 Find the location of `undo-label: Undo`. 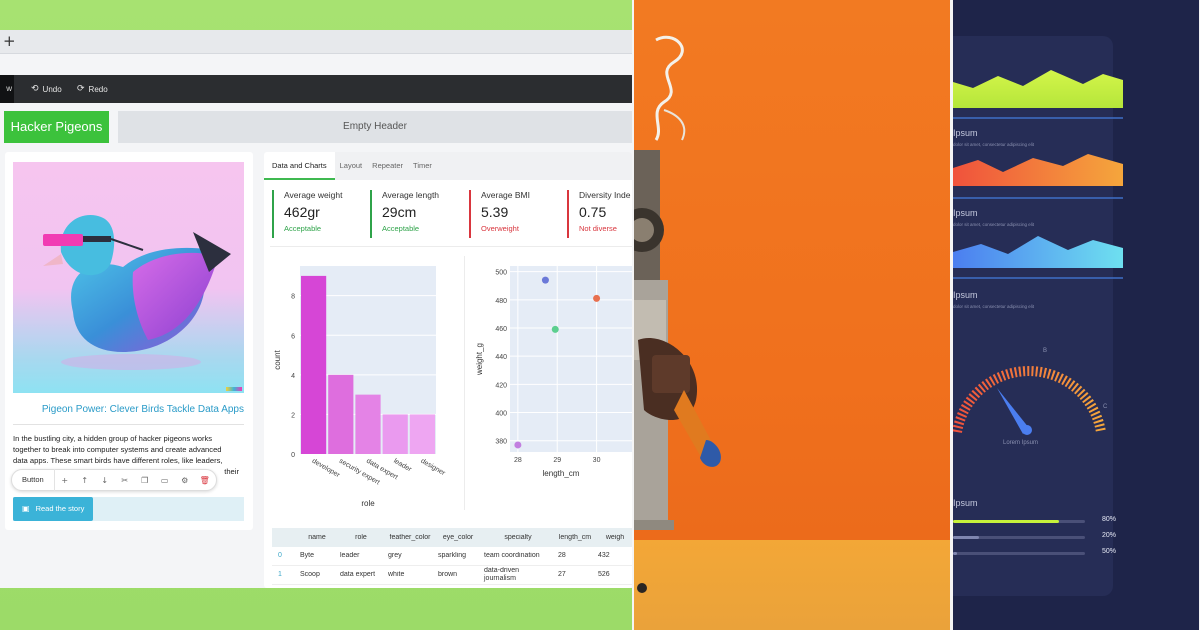

undo-label: Undo is located at coordinates (52, 89).